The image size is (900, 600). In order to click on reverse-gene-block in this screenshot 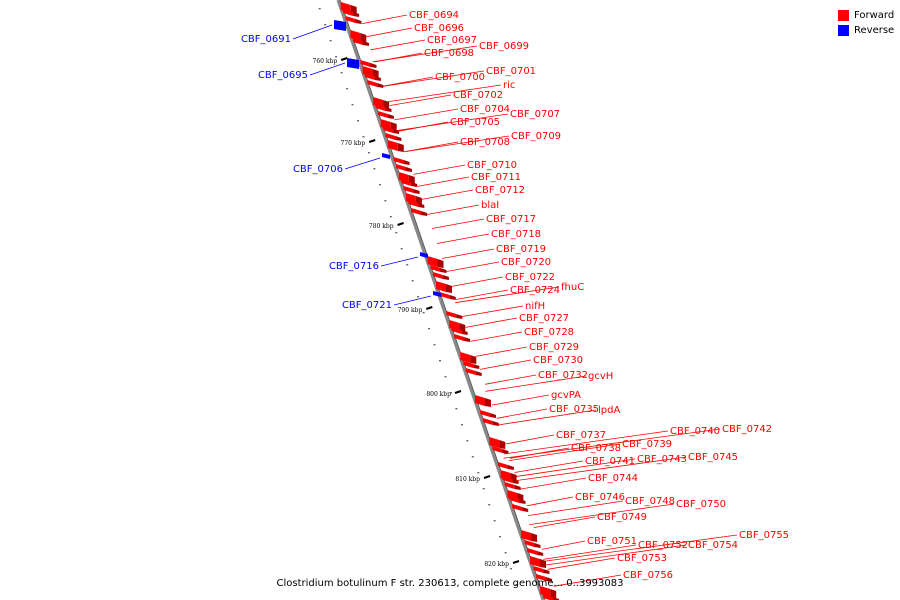, I will do `click(386, 156)`.